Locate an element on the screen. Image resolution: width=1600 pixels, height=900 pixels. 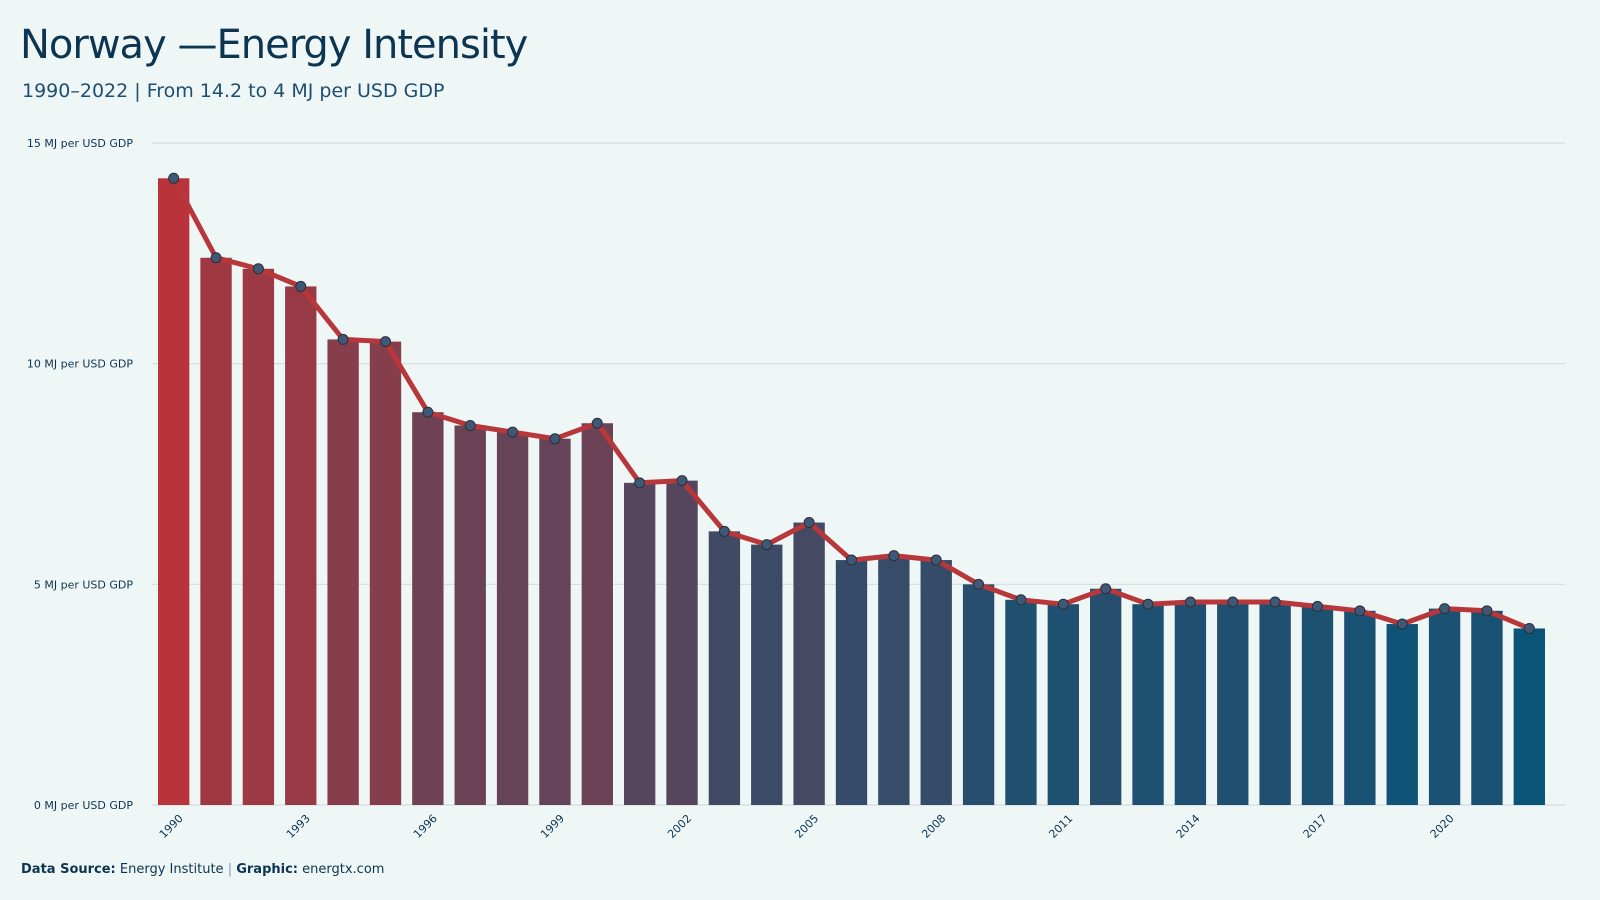
bar-2011 is located at coordinates (1063, 704).